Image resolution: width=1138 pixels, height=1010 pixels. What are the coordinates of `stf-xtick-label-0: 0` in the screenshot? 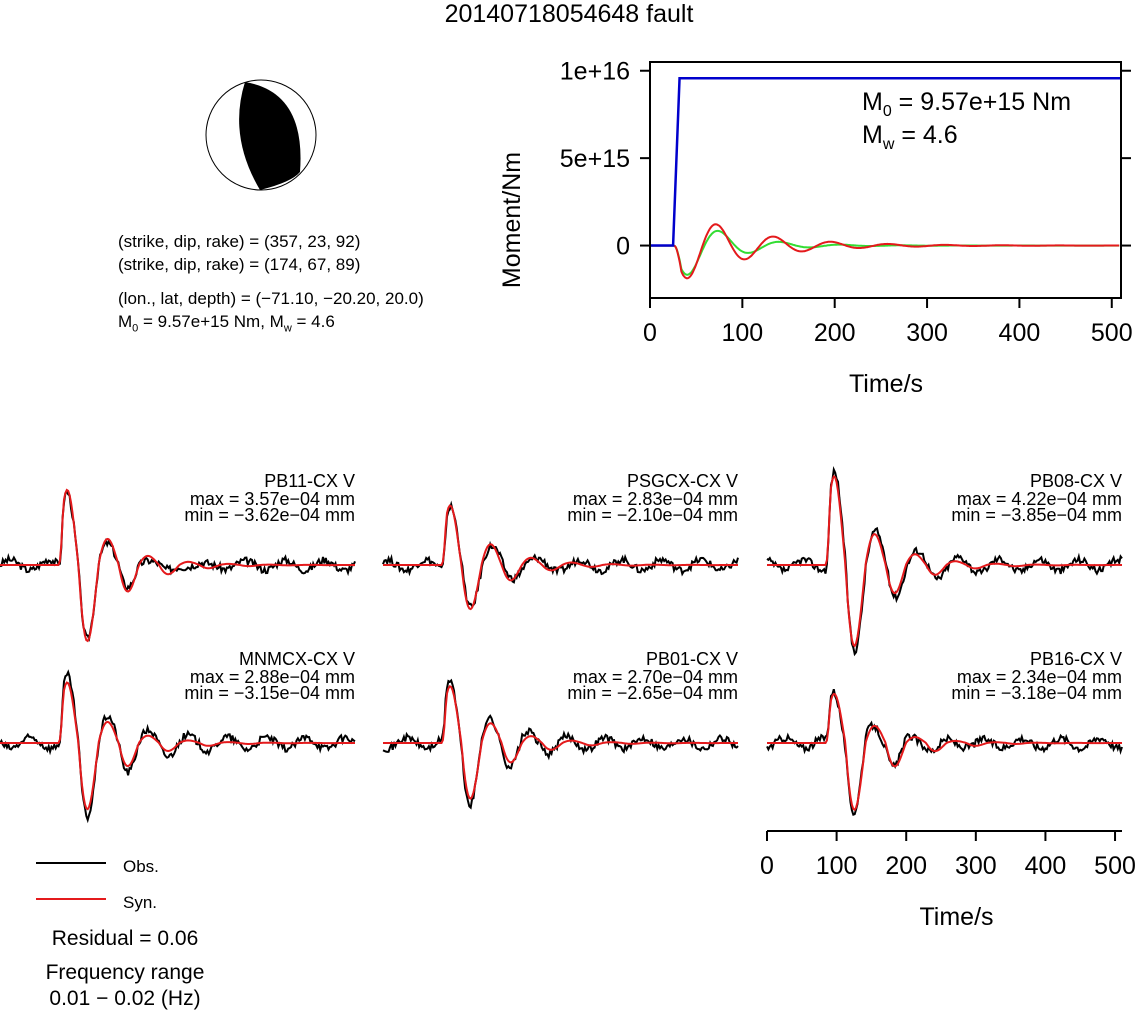 It's located at (650, 333).